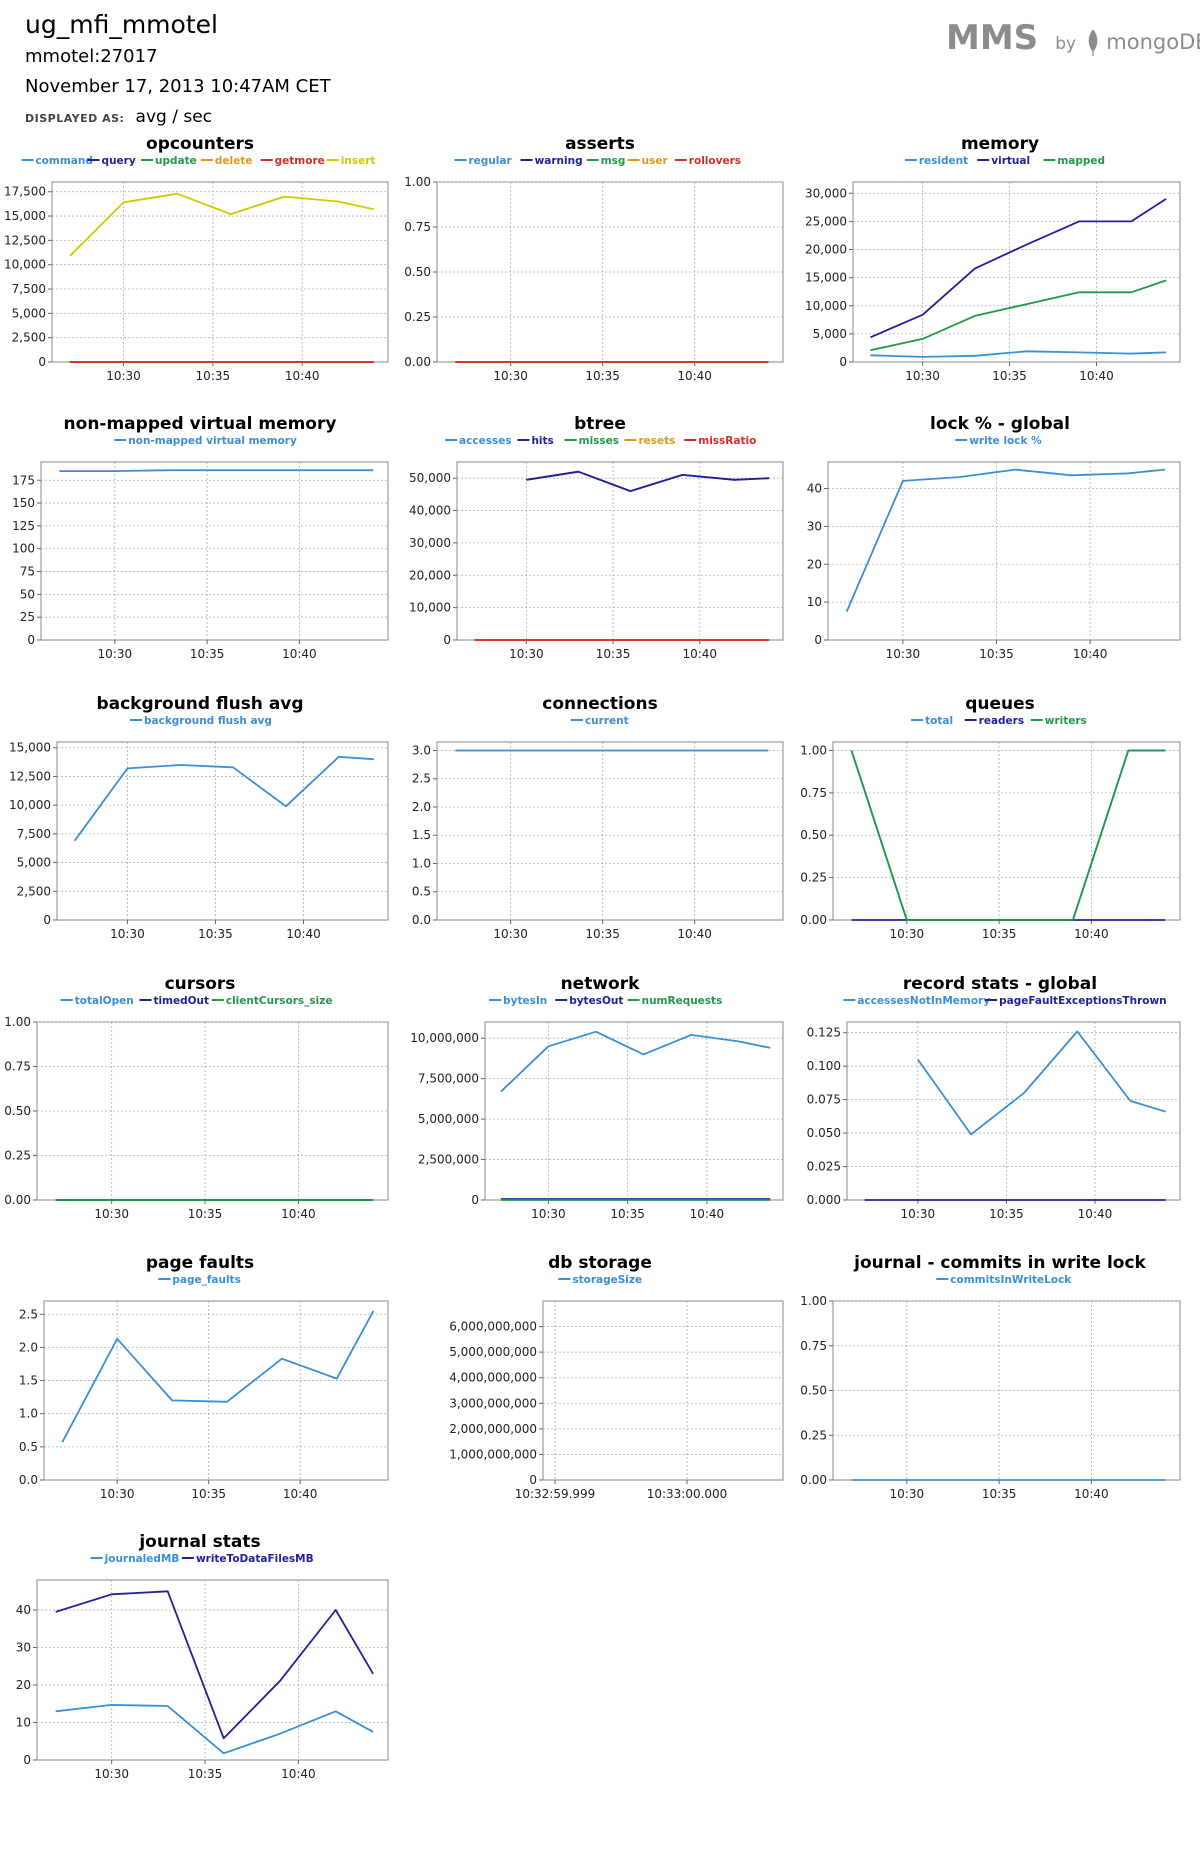 The width and height of the screenshot is (1200, 1850). I want to click on series-line-hits, so click(648, 481).